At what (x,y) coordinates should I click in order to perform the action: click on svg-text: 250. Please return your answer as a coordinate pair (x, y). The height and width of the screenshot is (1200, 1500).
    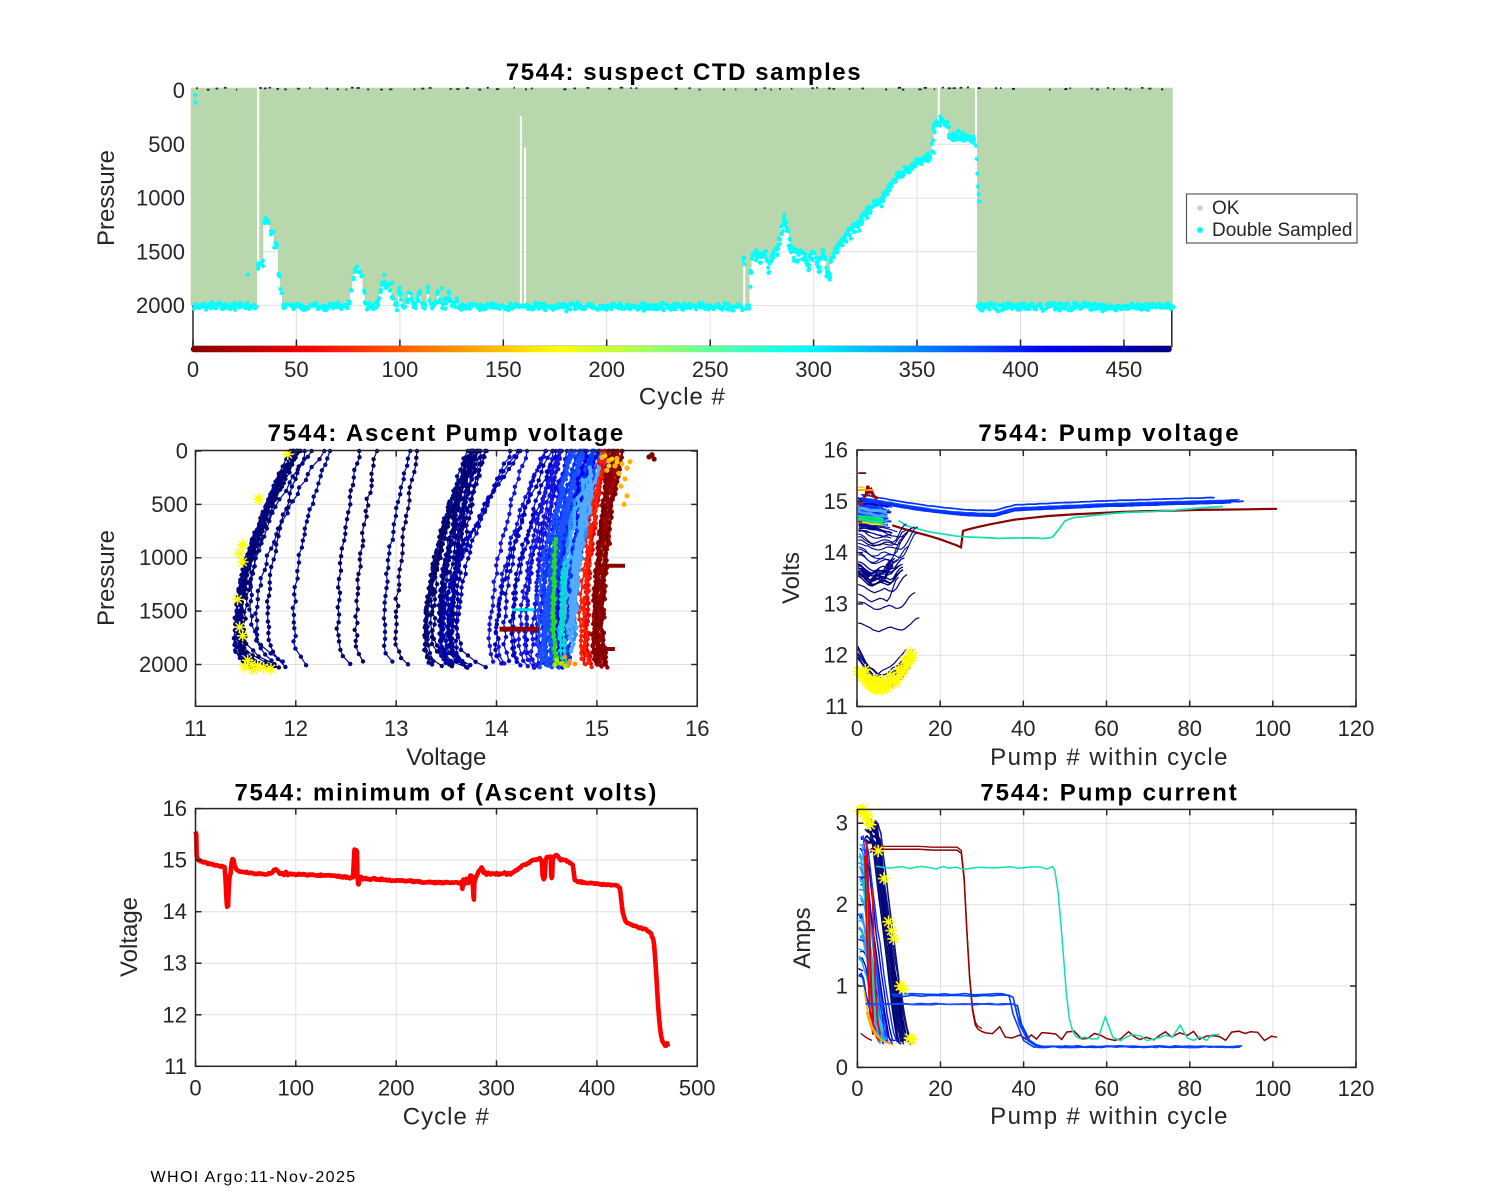
    Looking at the image, I should click on (710, 369).